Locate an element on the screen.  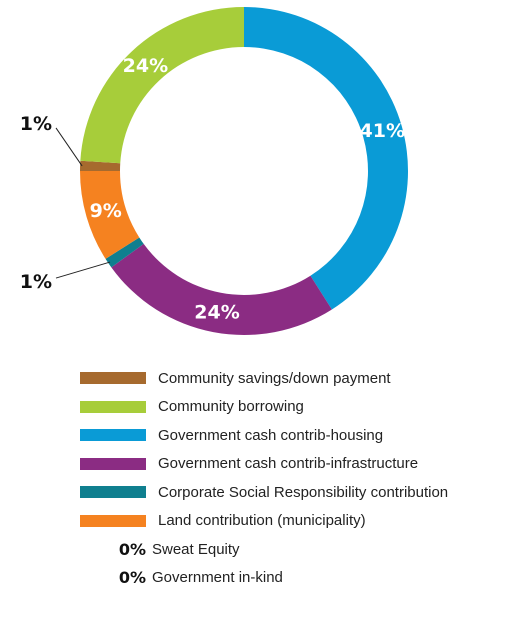
slice-value-label-5: 24% is located at coordinates (145, 66).